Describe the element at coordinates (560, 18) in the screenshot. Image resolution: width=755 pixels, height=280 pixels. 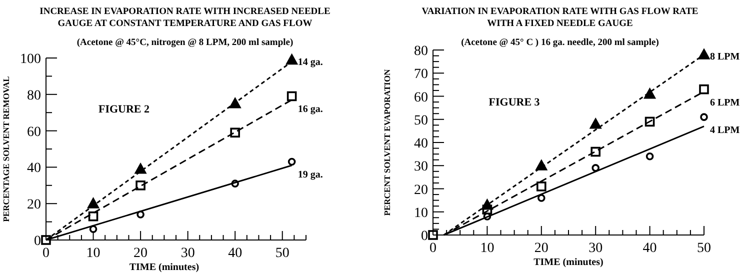
I see `chart-title: VARIATION IN EVAPORATION RATE WITH GAS FLOW RATE WITH A FIXED NEEDLE GAUGE` at that location.